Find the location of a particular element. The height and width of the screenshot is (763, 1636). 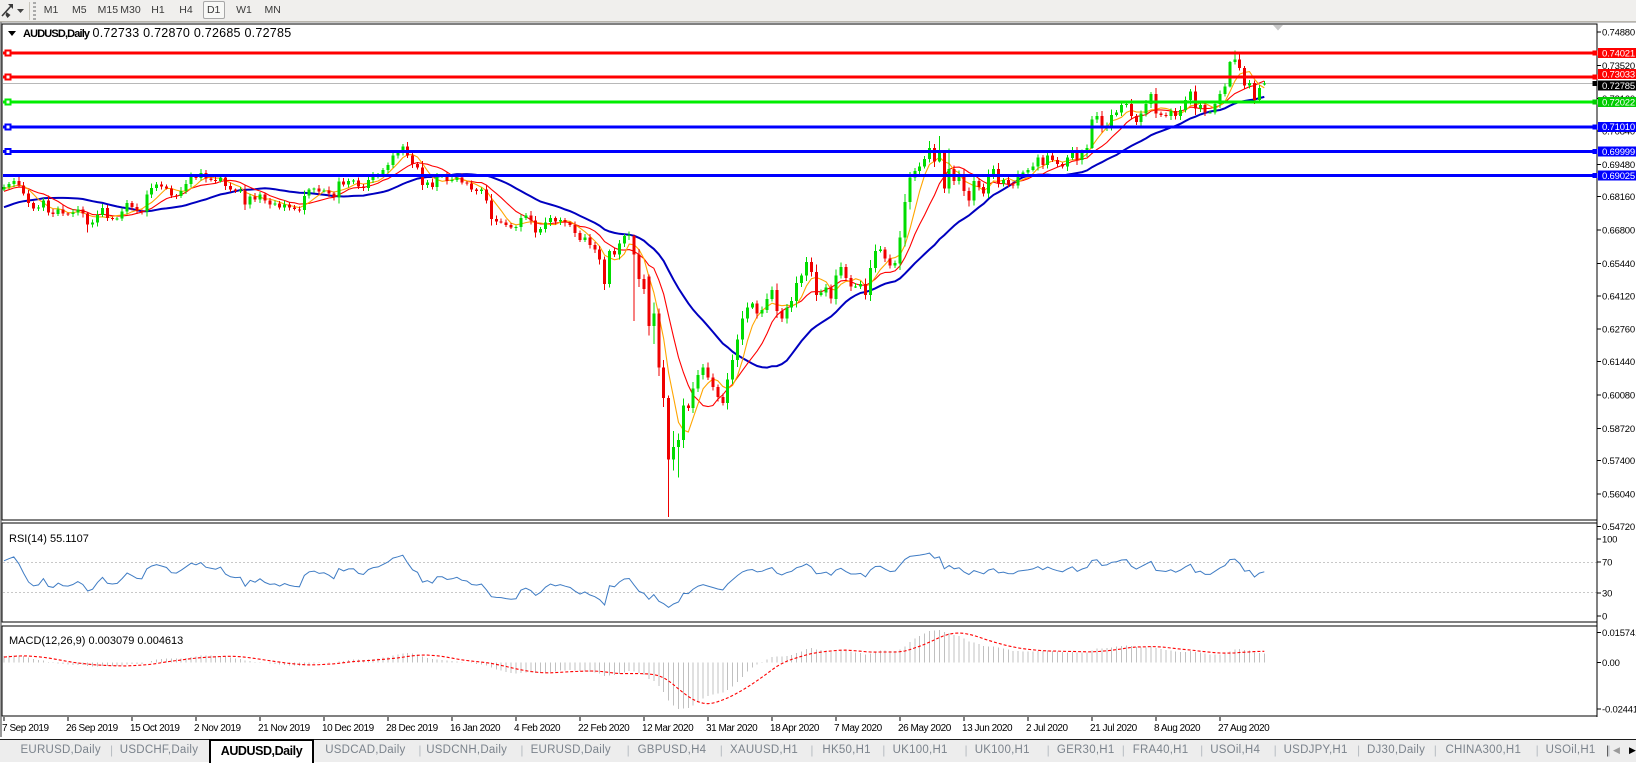

svg-text: 0.60080 is located at coordinates (1618, 395).